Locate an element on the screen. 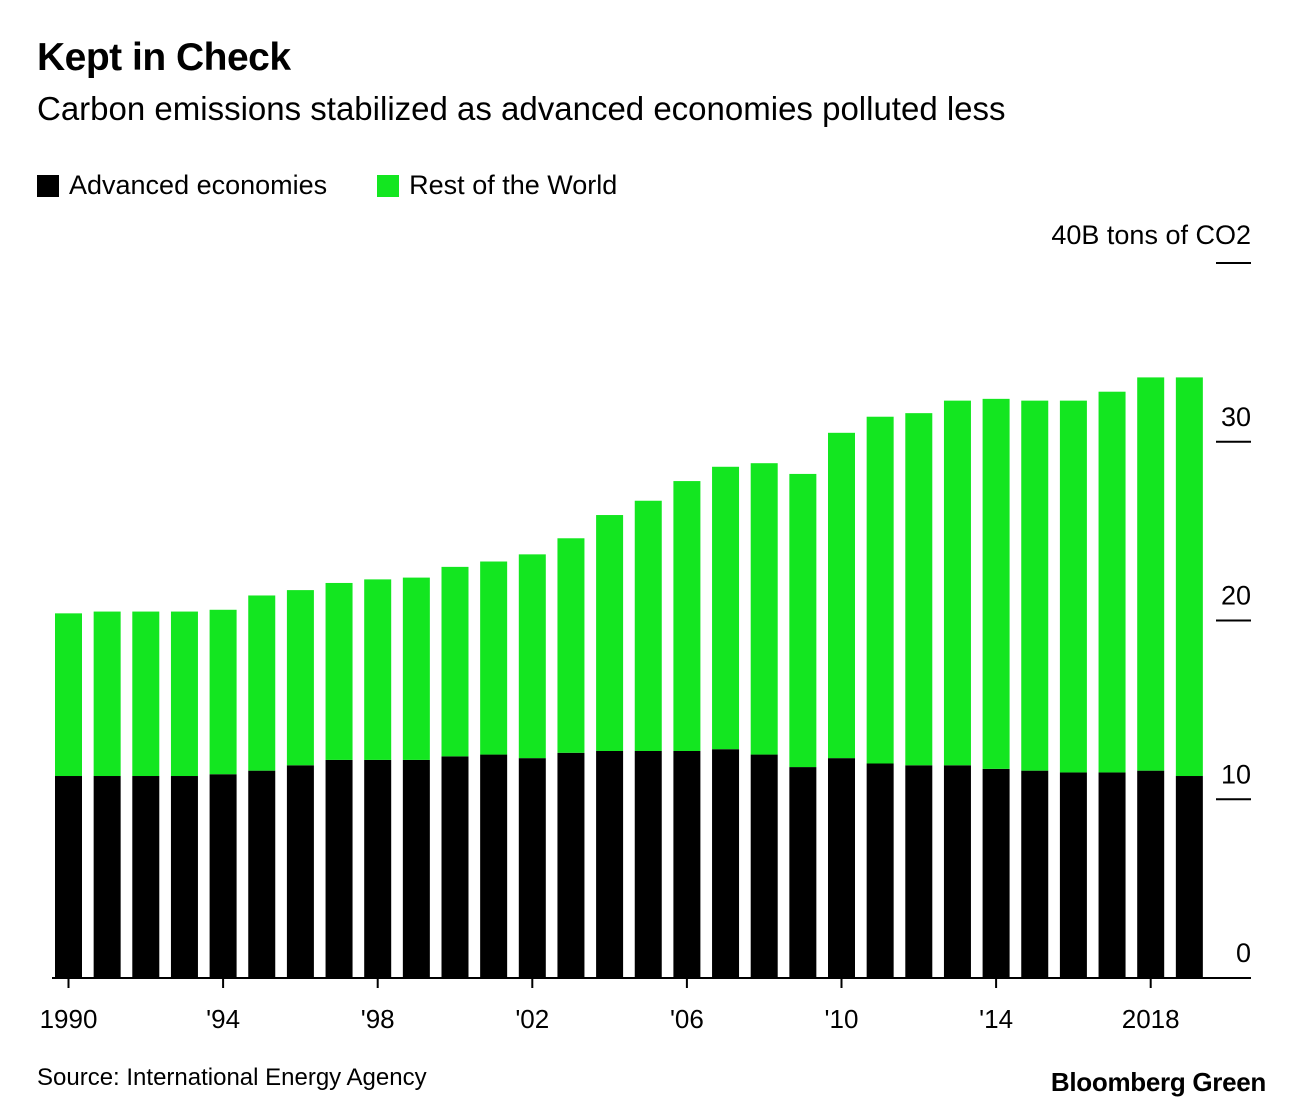 The image size is (1296, 1110). x-tick-label-2002: '02 is located at coordinates (532, 1019).